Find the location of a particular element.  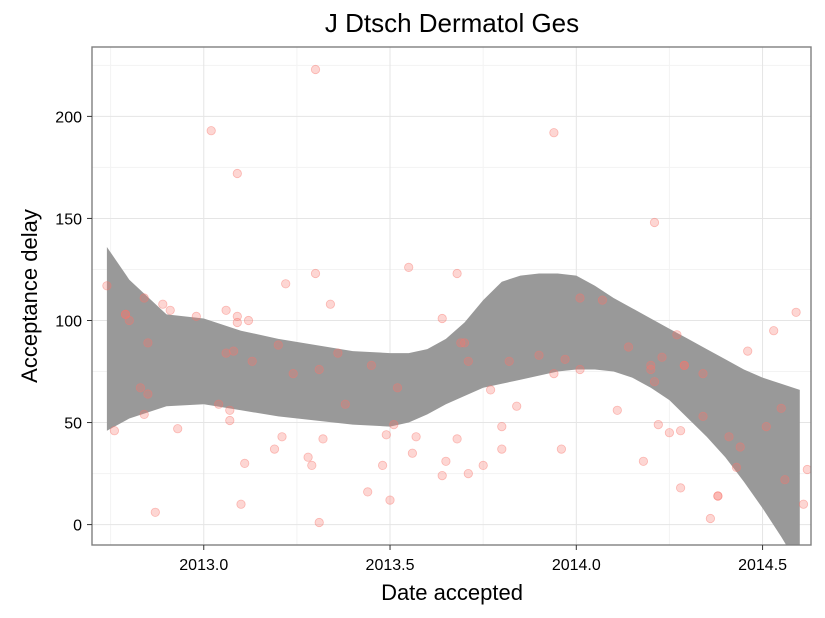

y-tick-label: 150 is located at coordinates (68, 219).